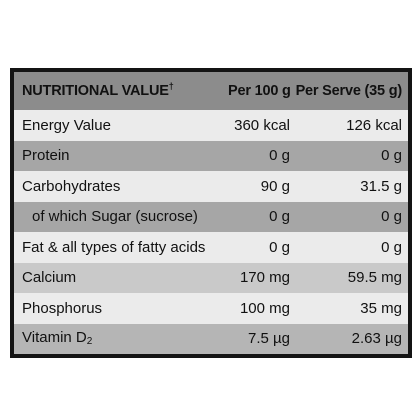 Image resolution: width=420 pixels, height=420 pixels. I want to click on dagger-mark: †, so click(171, 85).